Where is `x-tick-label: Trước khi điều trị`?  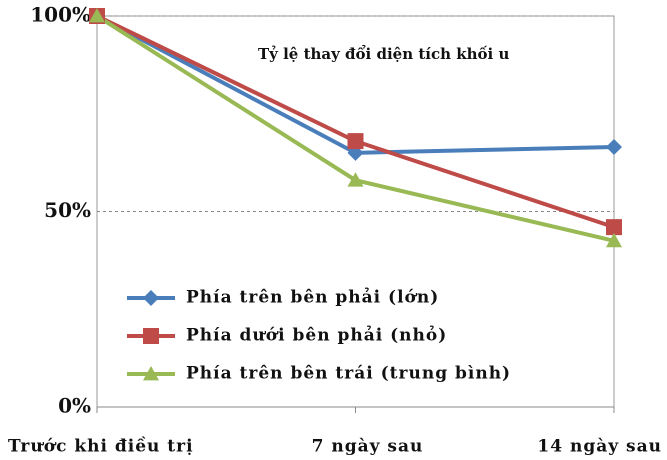
x-tick-label: Trước khi điều trị is located at coordinates (101, 447).